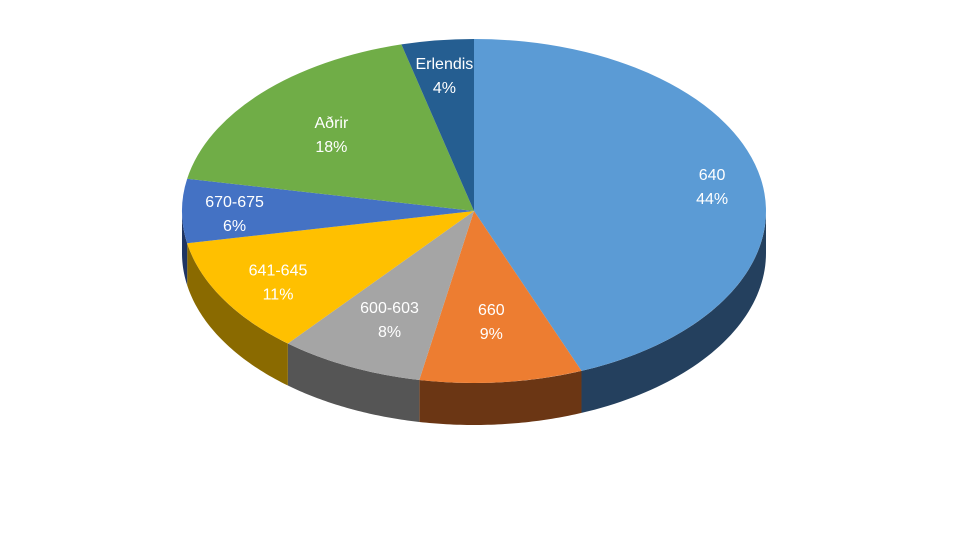 Image resolution: width=969 pixels, height=549 pixels. Describe the element at coordinates (389, 332) in the screenshot. I see `slice-value-600-603: 8%` at that location.